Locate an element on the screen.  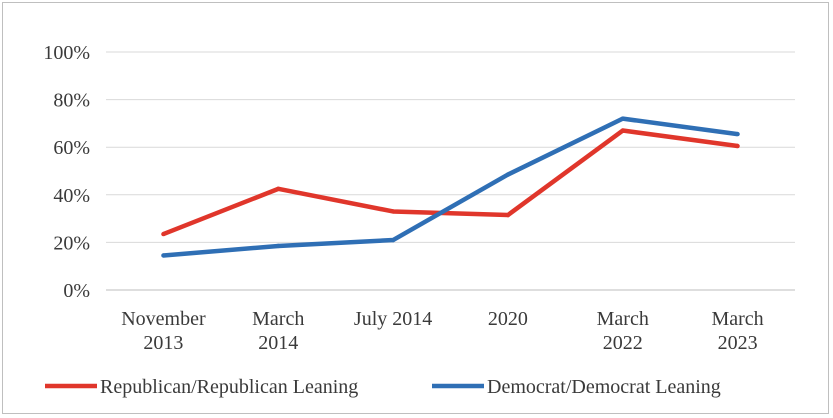
y-tick-label: 20% is located at coordinates (71, 243).